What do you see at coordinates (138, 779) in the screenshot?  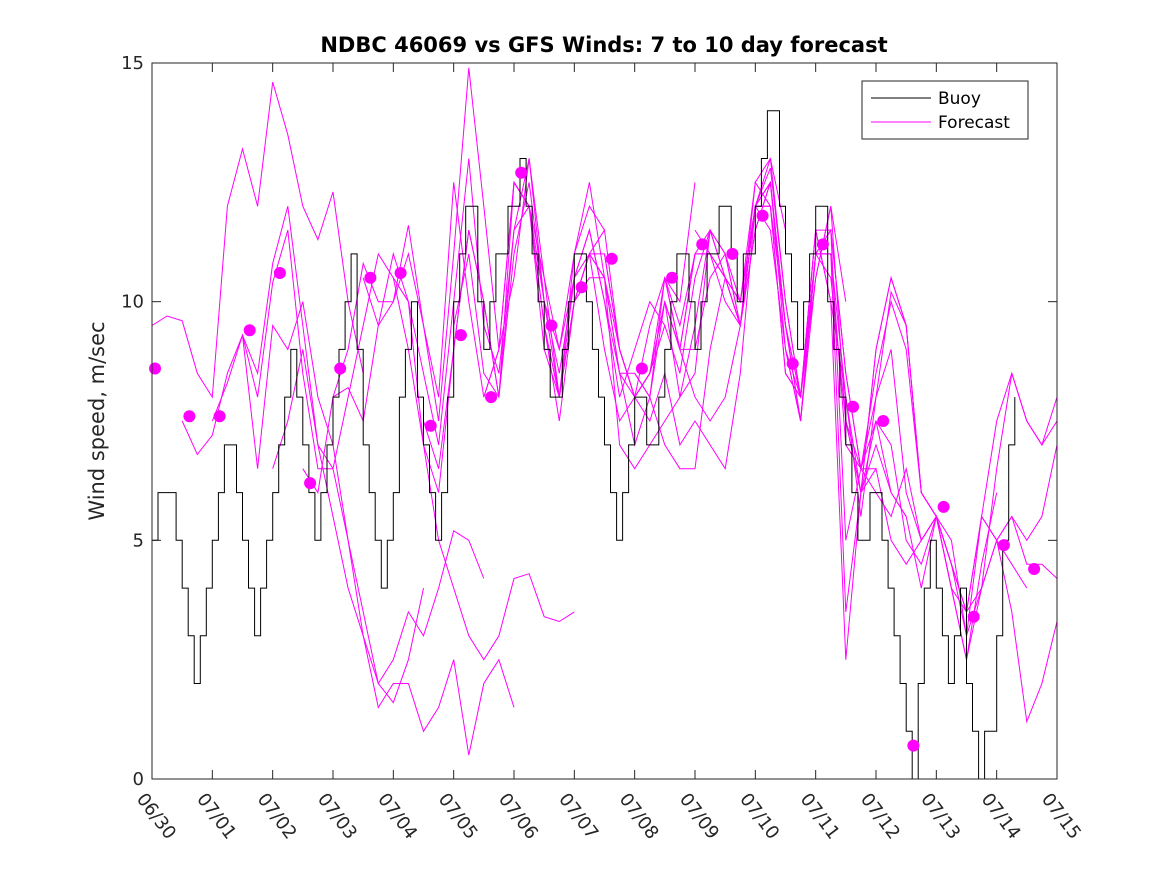 I see `y-tick-label: 0` at bounding box center [138, 779].